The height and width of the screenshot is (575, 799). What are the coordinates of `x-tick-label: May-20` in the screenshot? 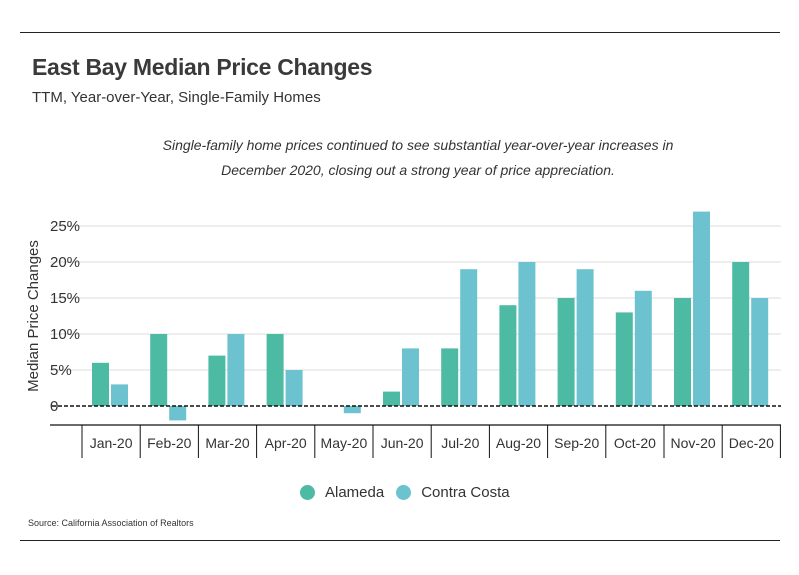 It's located at (344, 443).